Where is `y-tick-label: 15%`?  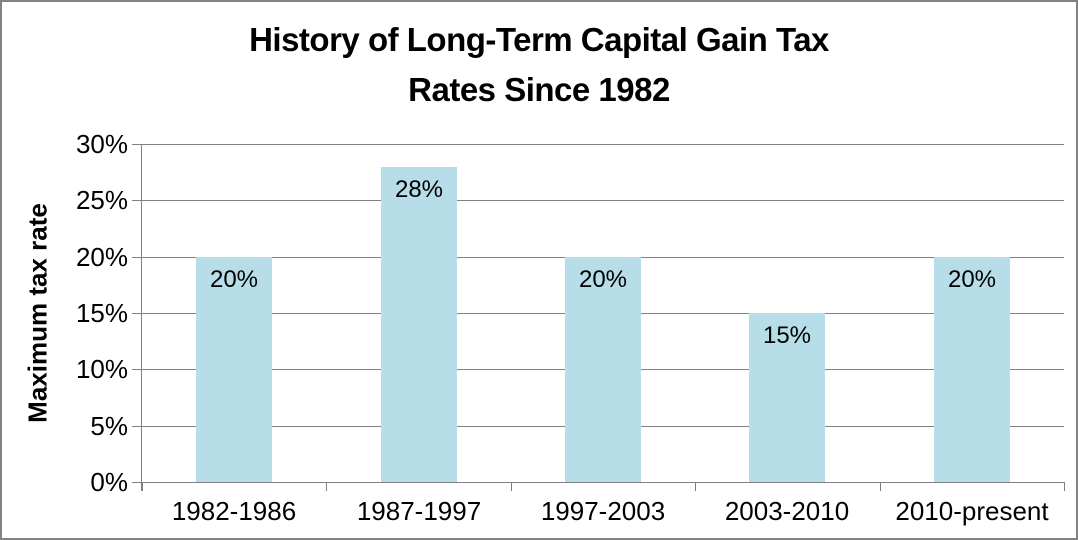
y-tick-label: 15% is located at coordinates (101, 313).